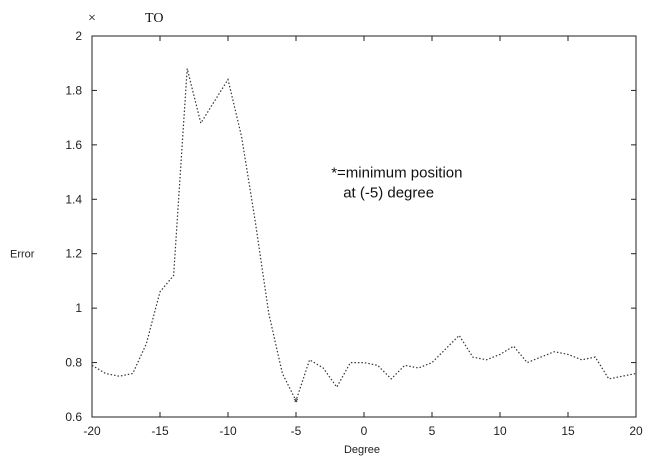  I want to click on x-tick-label: 10, so click(500, 431).